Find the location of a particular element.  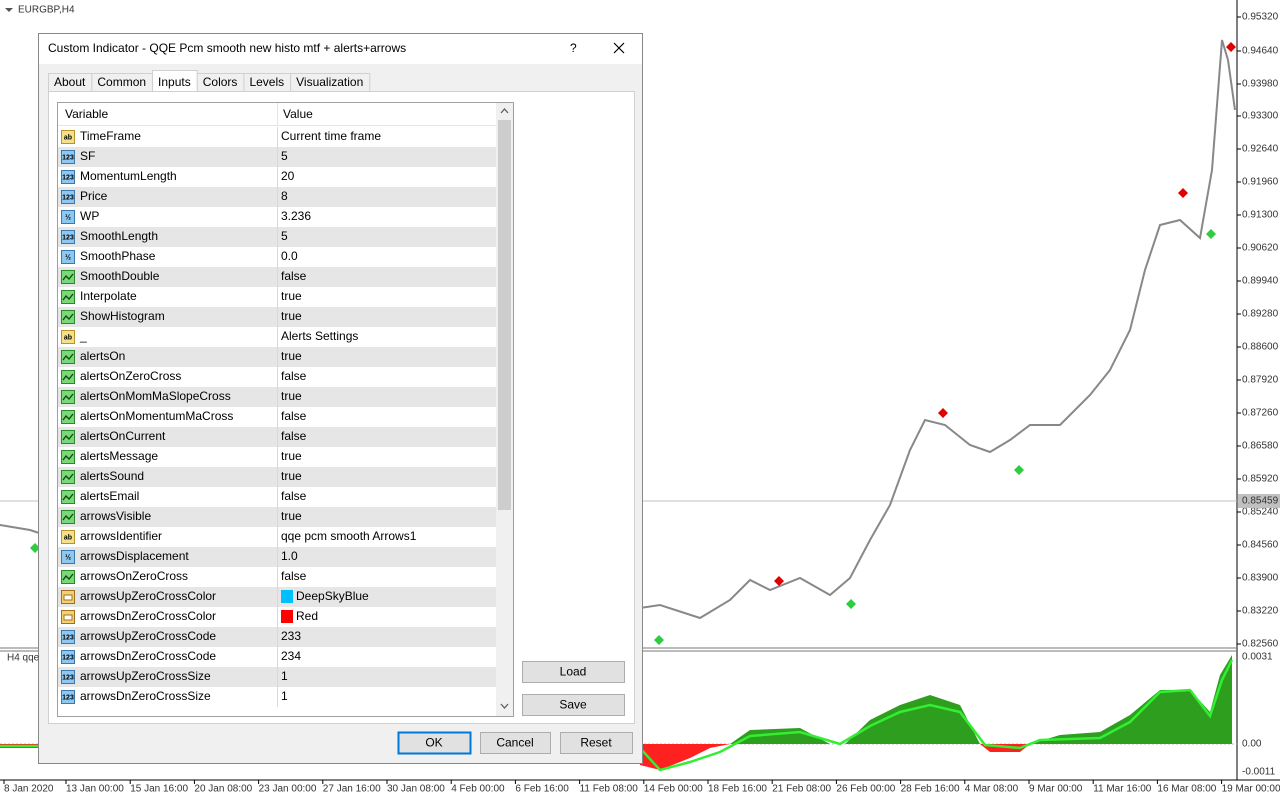

date-label: 20 Jan 08:00 is located at coordinates (223, 789).